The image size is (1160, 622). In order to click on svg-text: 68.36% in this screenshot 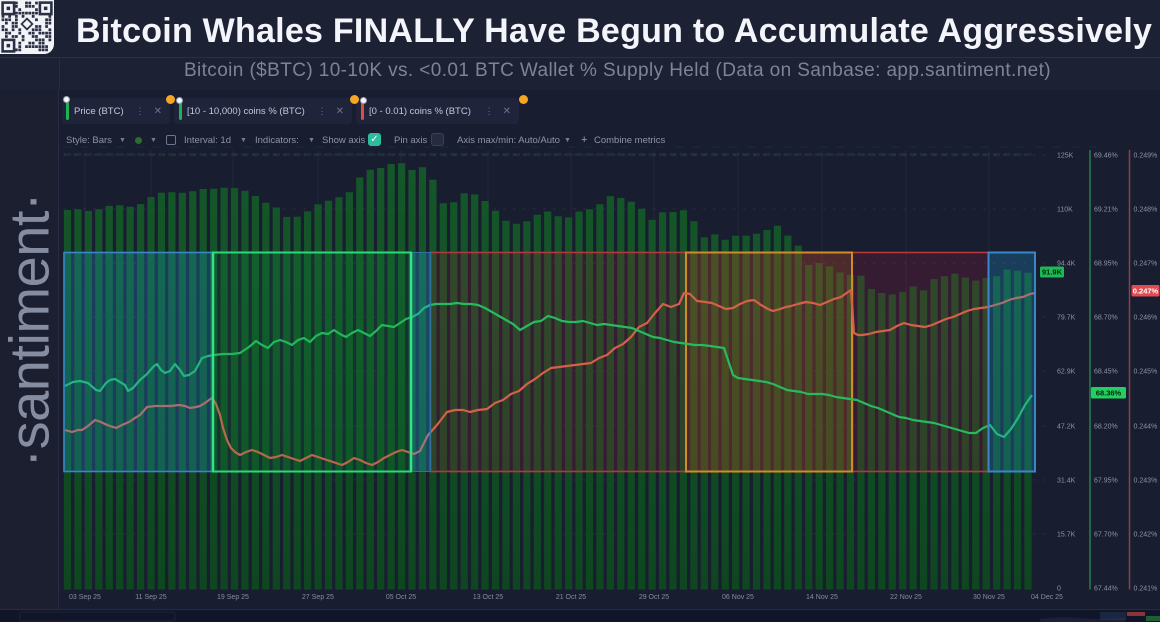, I will do `click(1109, 393)`.